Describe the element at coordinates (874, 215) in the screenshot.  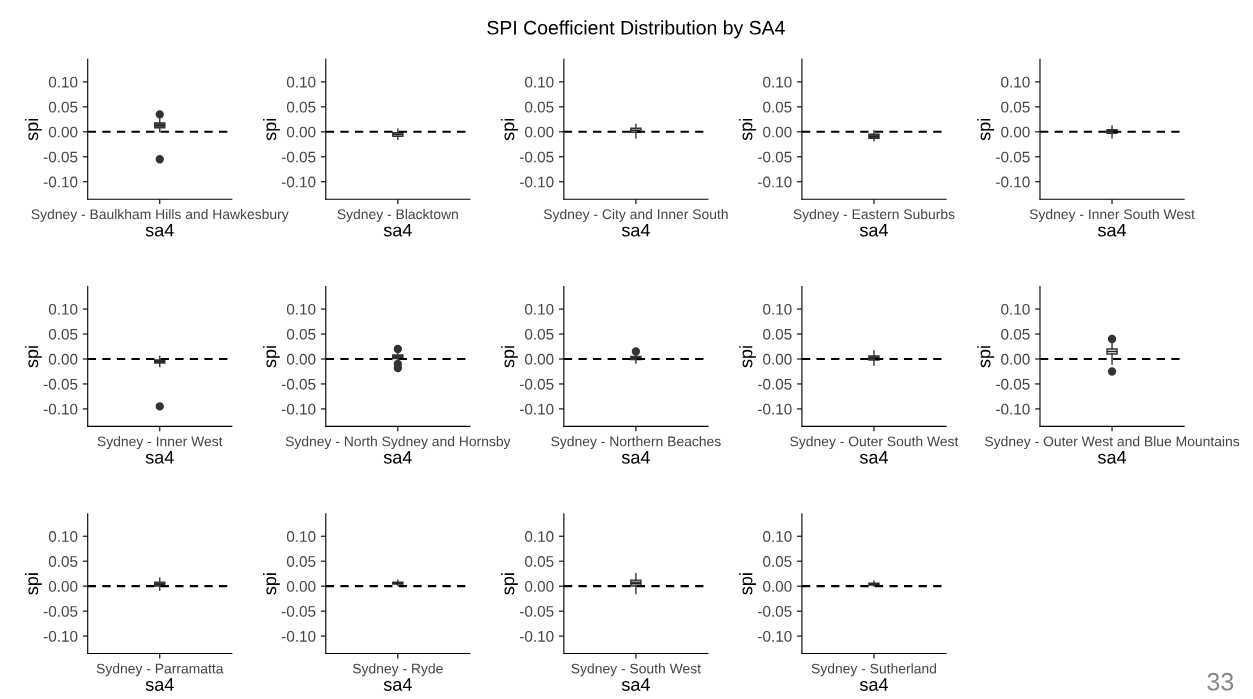
I see `x-tick-label: Sydney - Eastern Suburbs` at that location.